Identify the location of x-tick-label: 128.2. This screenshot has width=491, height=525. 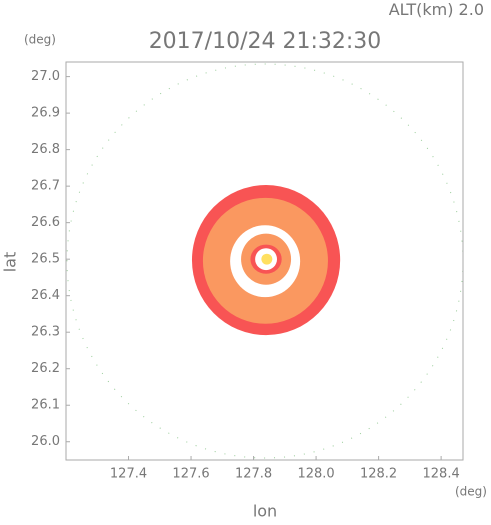
(378, 474).